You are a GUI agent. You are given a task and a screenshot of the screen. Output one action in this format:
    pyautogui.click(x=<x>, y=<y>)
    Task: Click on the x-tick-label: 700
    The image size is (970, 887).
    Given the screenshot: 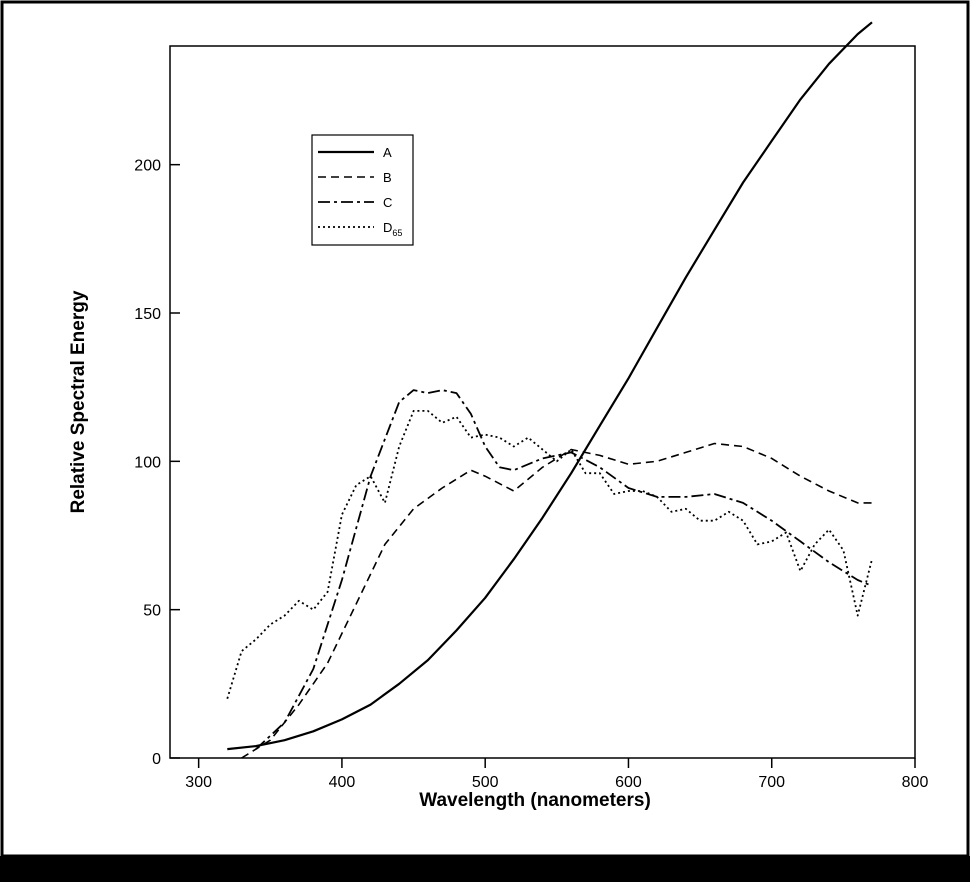 What is the action you would take?
    pyautogui.click(x=771, y=782)
    